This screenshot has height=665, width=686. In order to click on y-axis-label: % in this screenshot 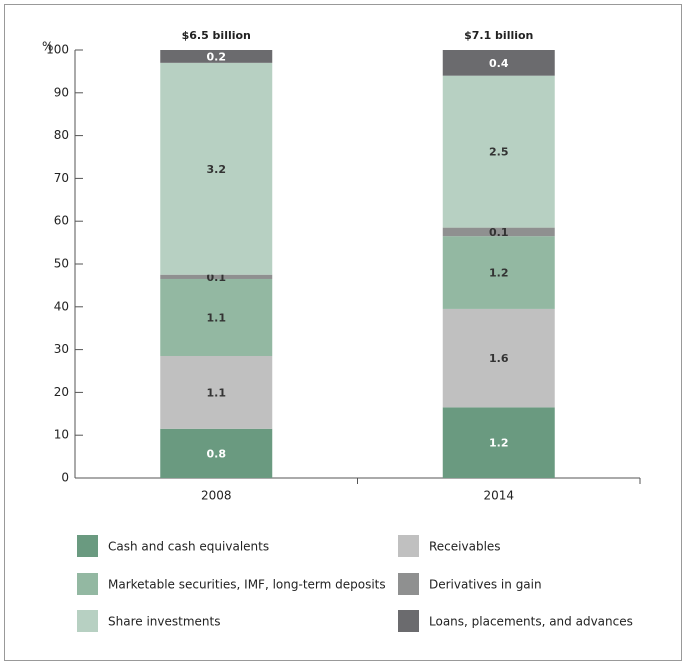, I will do `click(47, 47)`.